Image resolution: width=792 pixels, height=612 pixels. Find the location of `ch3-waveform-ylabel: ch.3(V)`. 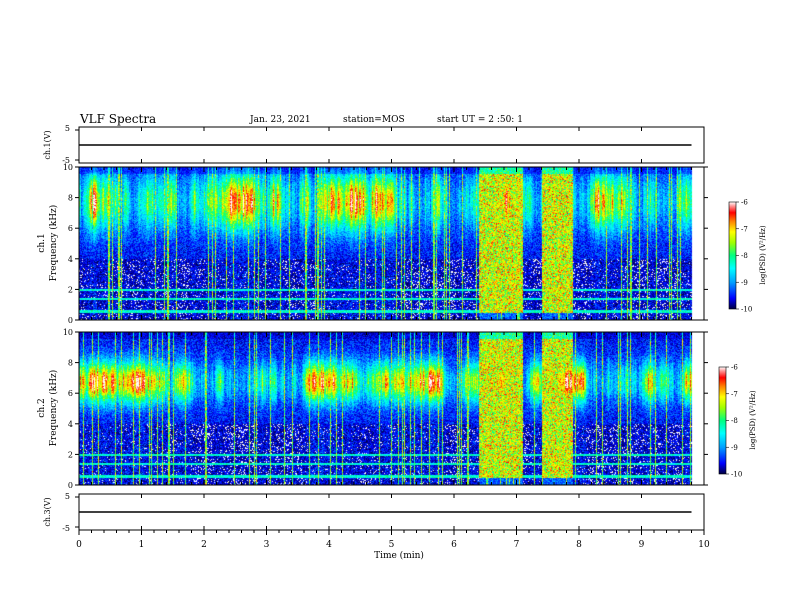

ch3-waveform-ylabel: ch.3(V) is located at coordinates (47, 511).